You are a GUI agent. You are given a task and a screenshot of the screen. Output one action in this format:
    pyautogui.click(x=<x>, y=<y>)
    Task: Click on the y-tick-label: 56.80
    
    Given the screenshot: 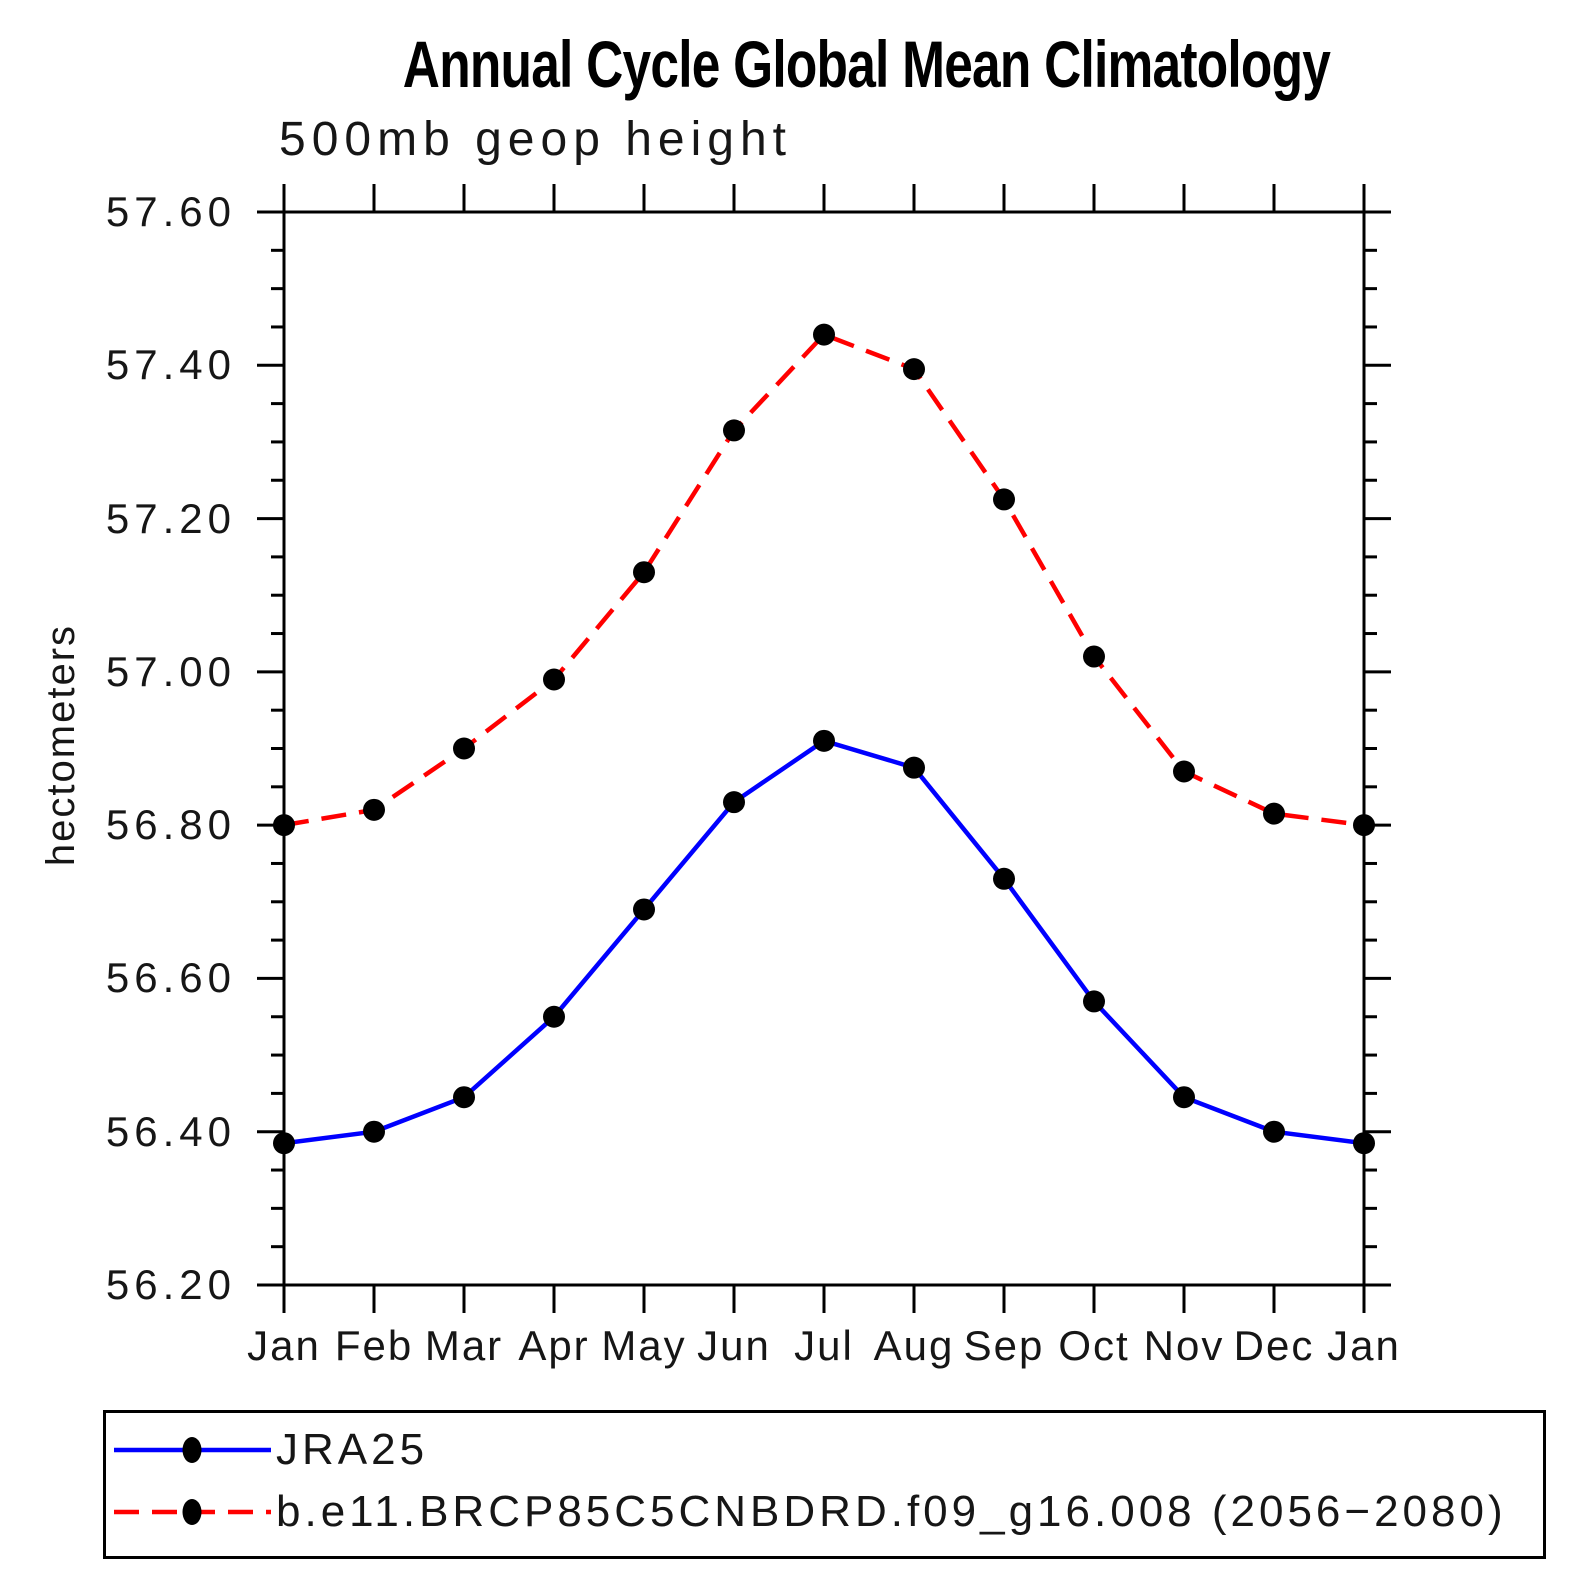 What is the action you would take?
    pyautogui.click(x=170, y=825)
    